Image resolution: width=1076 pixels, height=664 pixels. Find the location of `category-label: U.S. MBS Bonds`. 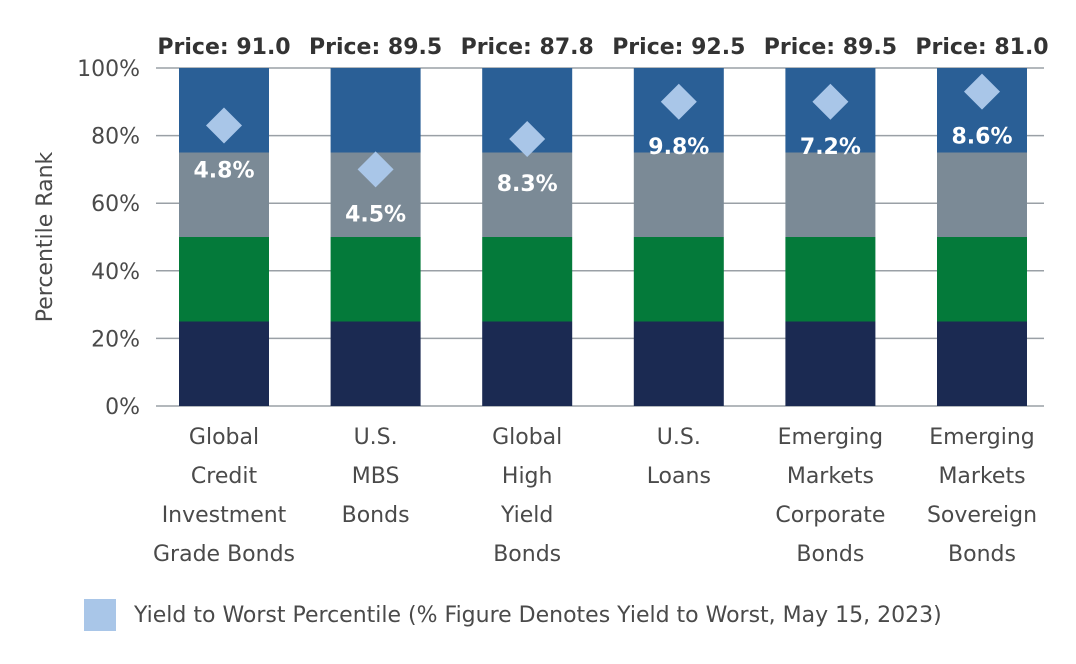

category-label: U.S. MBS Bonds is located at coordinates (376, 476).